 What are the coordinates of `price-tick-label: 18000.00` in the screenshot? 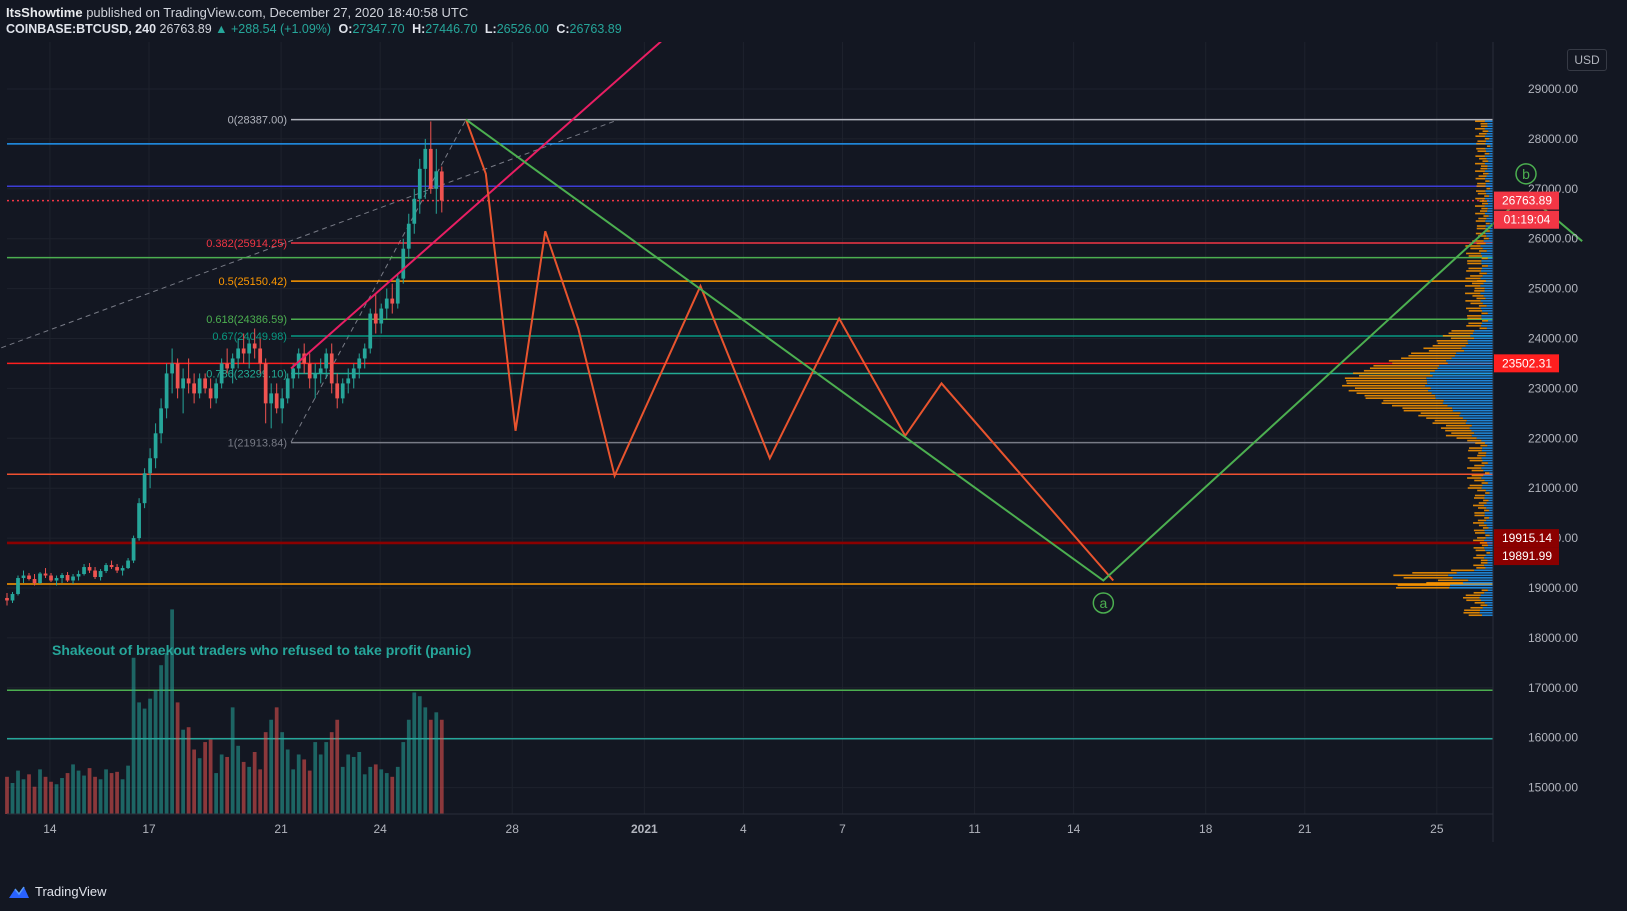 It's located at (1553, 638).